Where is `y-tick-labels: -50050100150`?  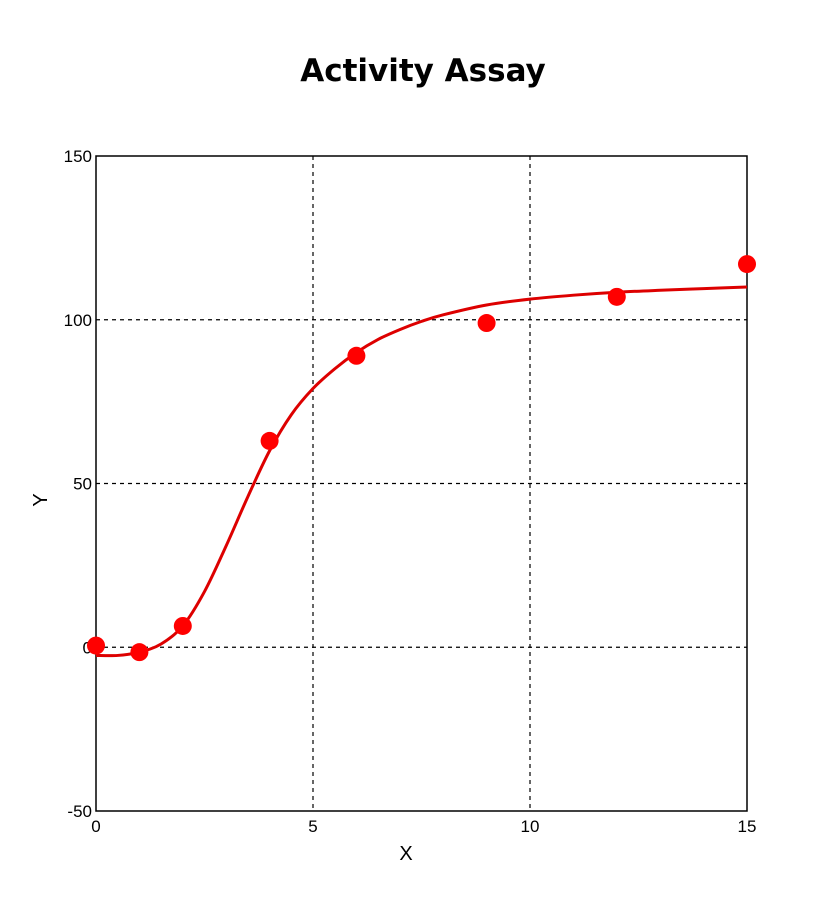
y-tick-labels: -50050100150 is located at coordinates (78, 484).